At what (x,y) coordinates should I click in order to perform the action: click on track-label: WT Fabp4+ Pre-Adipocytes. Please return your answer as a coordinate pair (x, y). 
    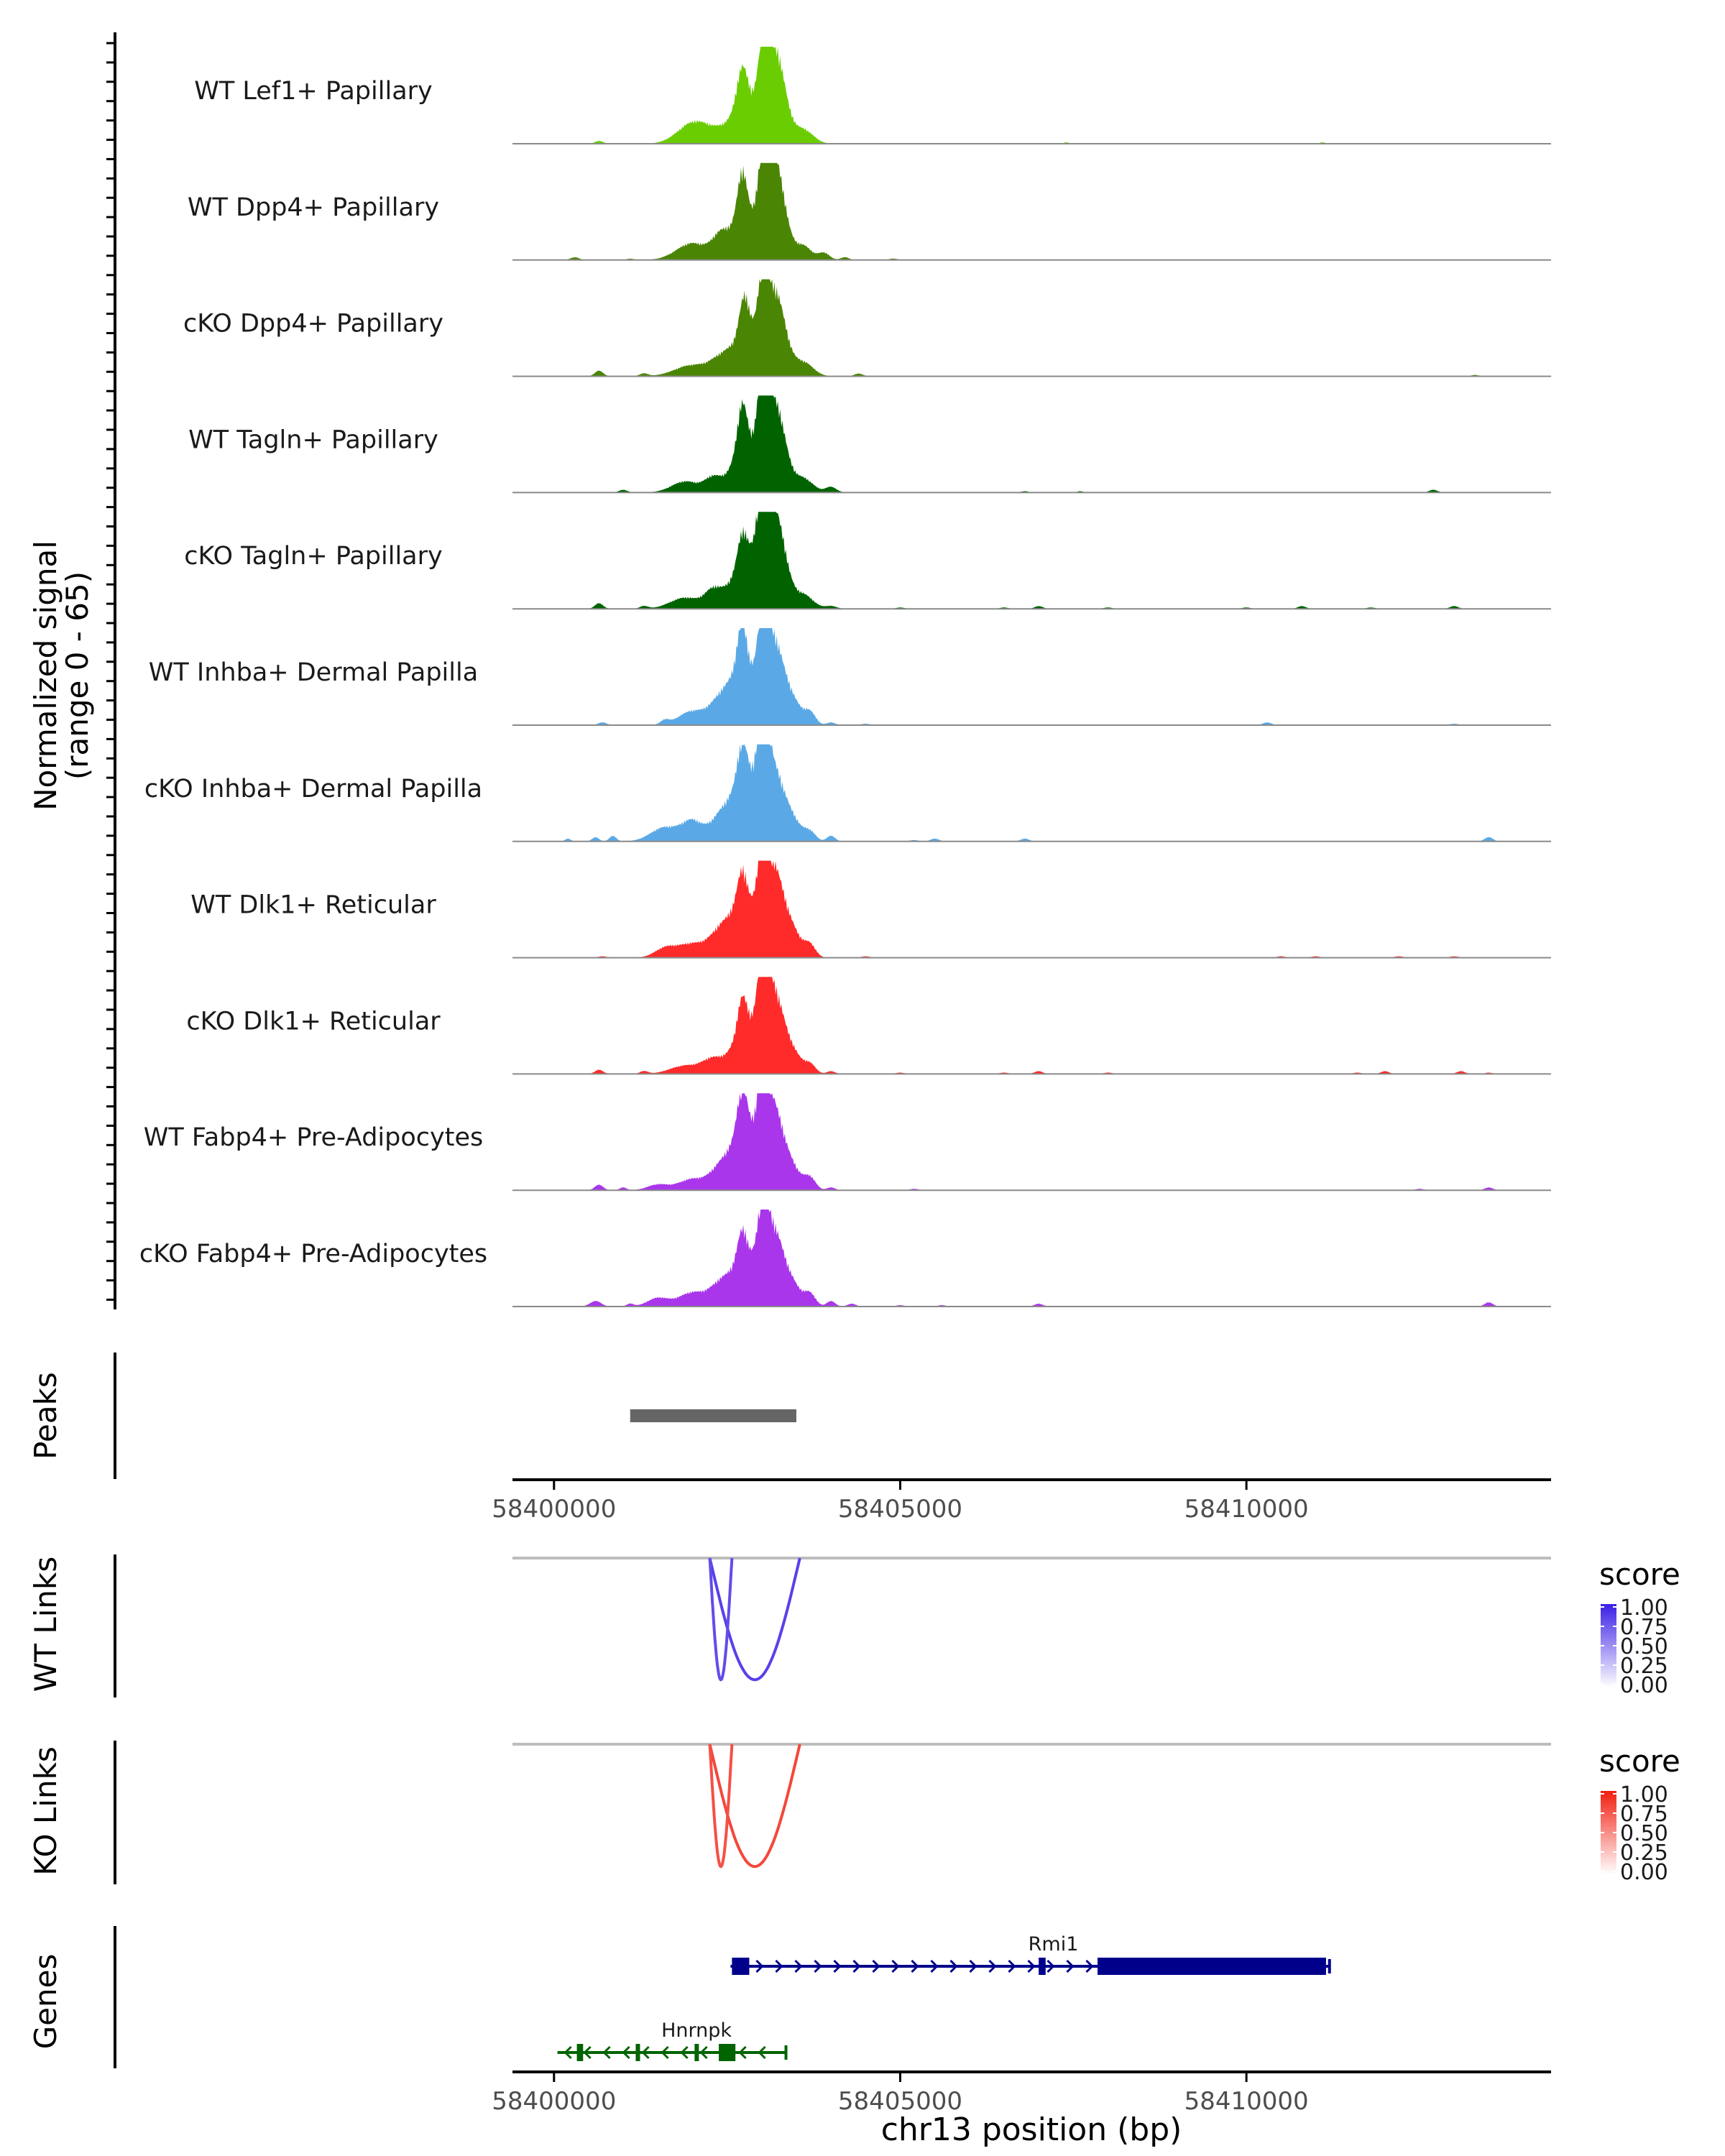
    Looking at the image, I should click on (313, 1137).